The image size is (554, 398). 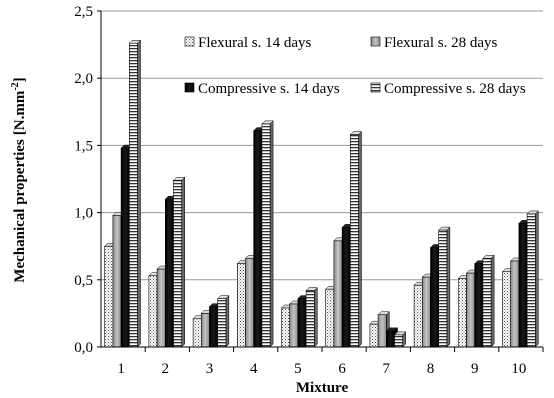 What do you see at coordinates (20, 79) in the screenshot?
I see `y-axis-title-unit-close: ]` at bounding box center [20, 79].